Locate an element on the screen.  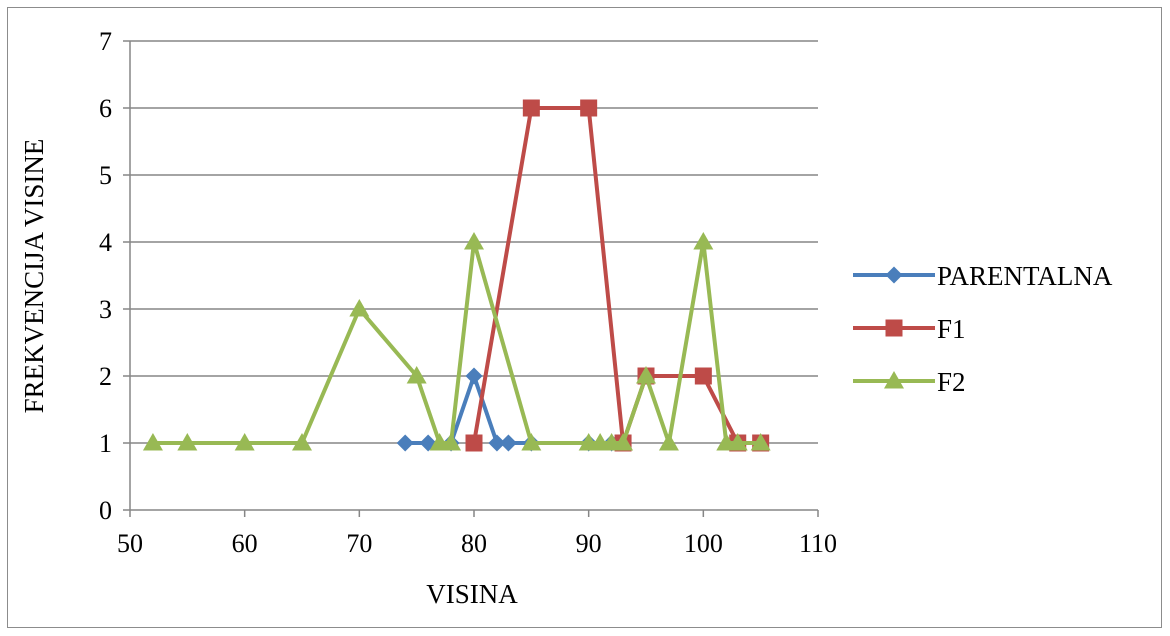
x-tick-label-70: 70 is located at coordinates (359, 543).